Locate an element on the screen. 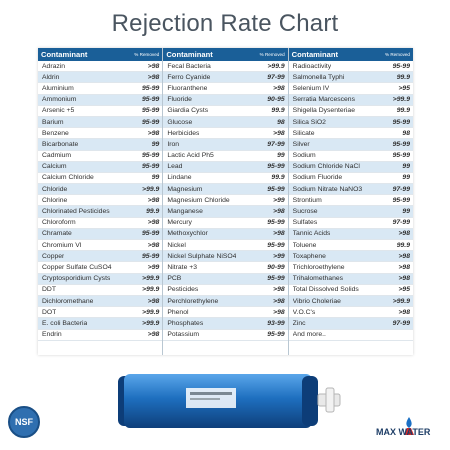 The image size is (450, 450). table-row: Radioactivity 95-99 is located at coordinates (350, 67).